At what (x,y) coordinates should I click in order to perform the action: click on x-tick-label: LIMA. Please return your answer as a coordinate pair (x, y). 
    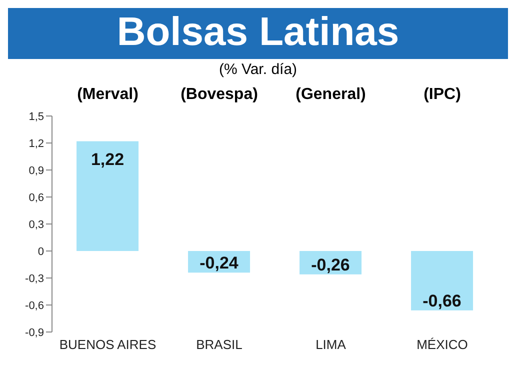
    Looking at the image, I should click on (331, 344).